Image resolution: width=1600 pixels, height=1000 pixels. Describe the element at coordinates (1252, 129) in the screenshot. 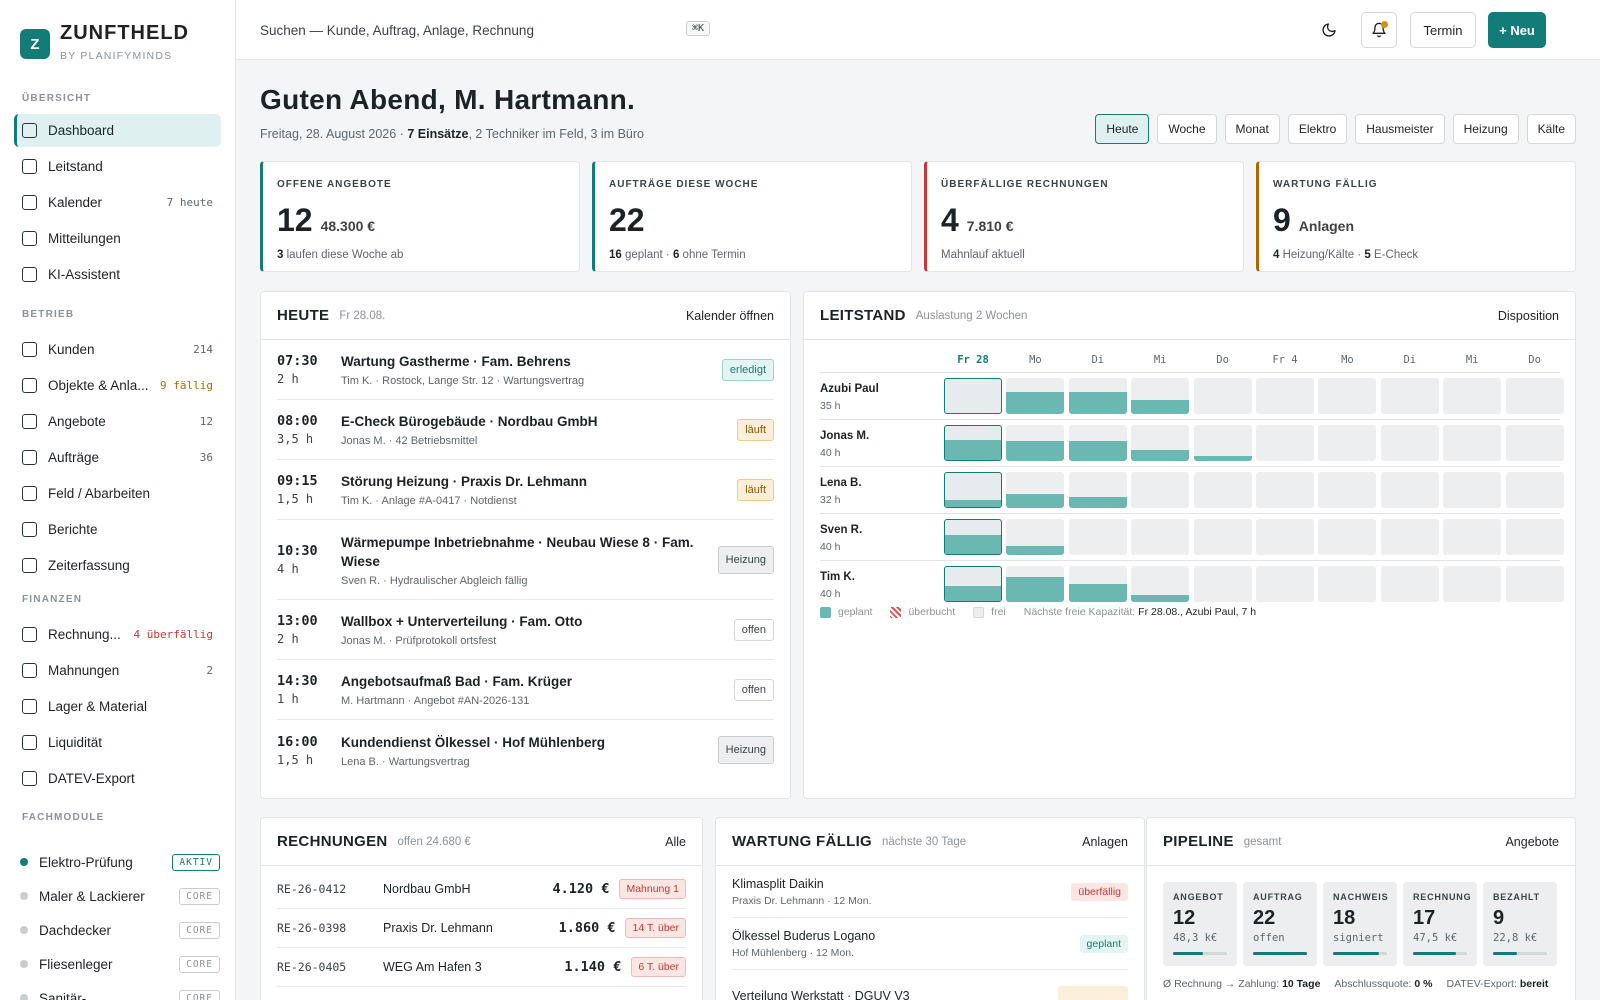

I see `filter-monat: Monat` at that location.